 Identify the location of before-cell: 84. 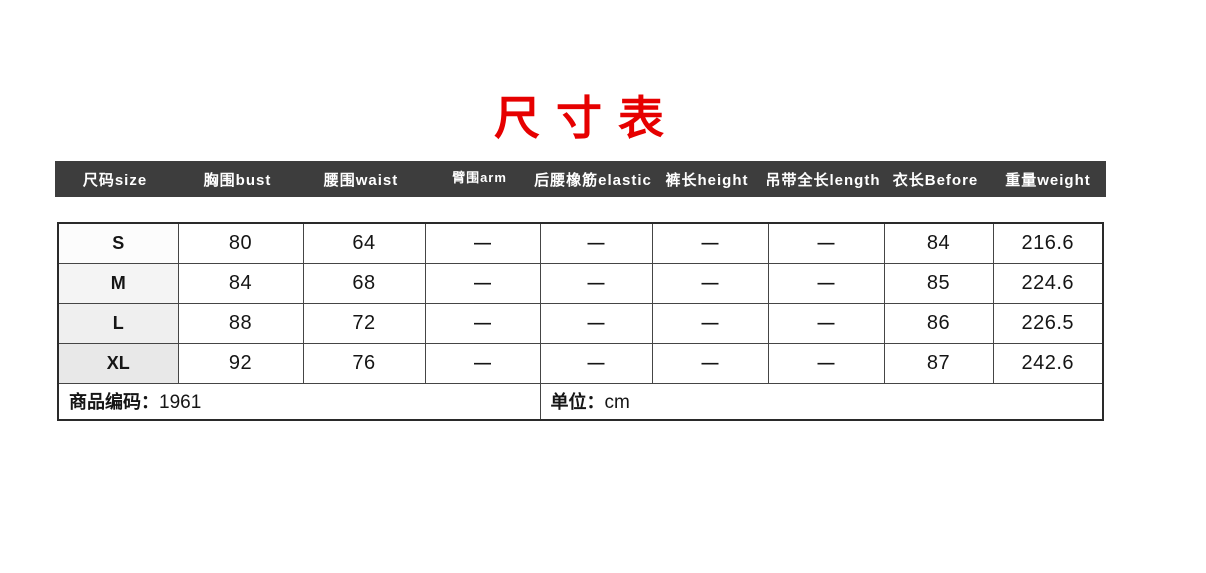
(938, 243).